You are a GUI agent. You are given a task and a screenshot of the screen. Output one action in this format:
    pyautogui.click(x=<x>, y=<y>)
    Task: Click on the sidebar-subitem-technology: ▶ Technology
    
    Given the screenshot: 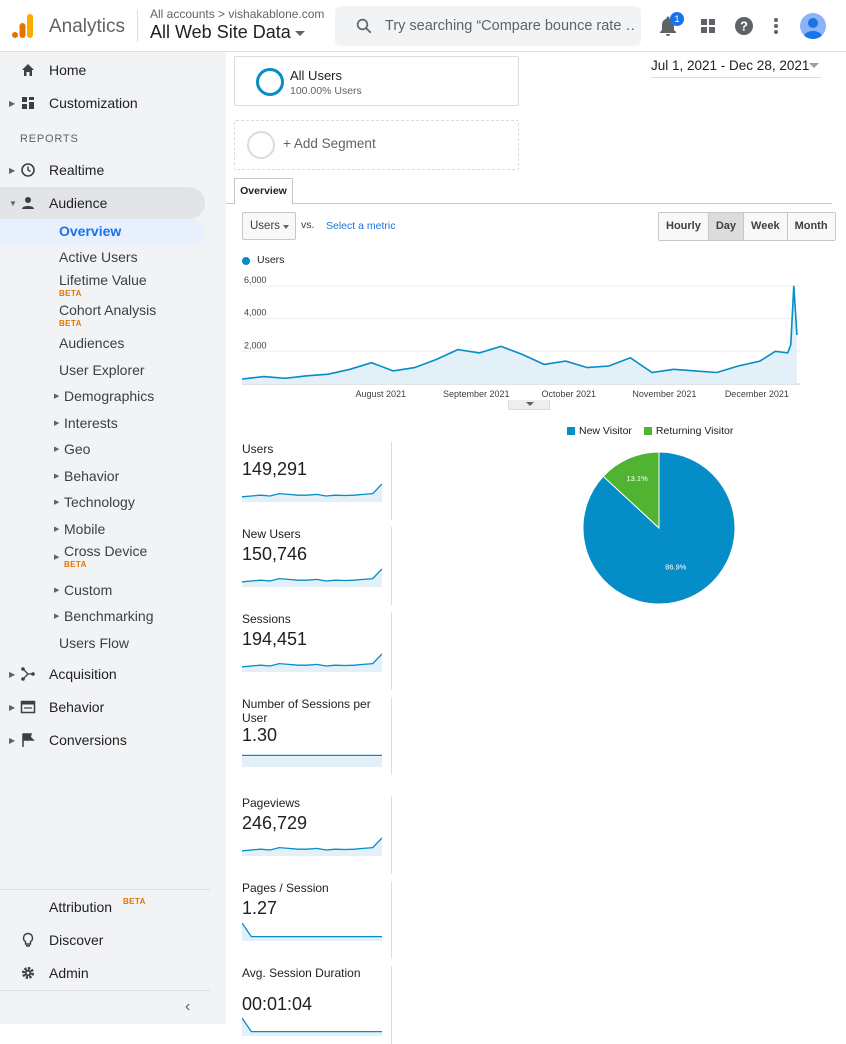 What is the action you would take?
    pyautogui.click(x=102, y=503)
    